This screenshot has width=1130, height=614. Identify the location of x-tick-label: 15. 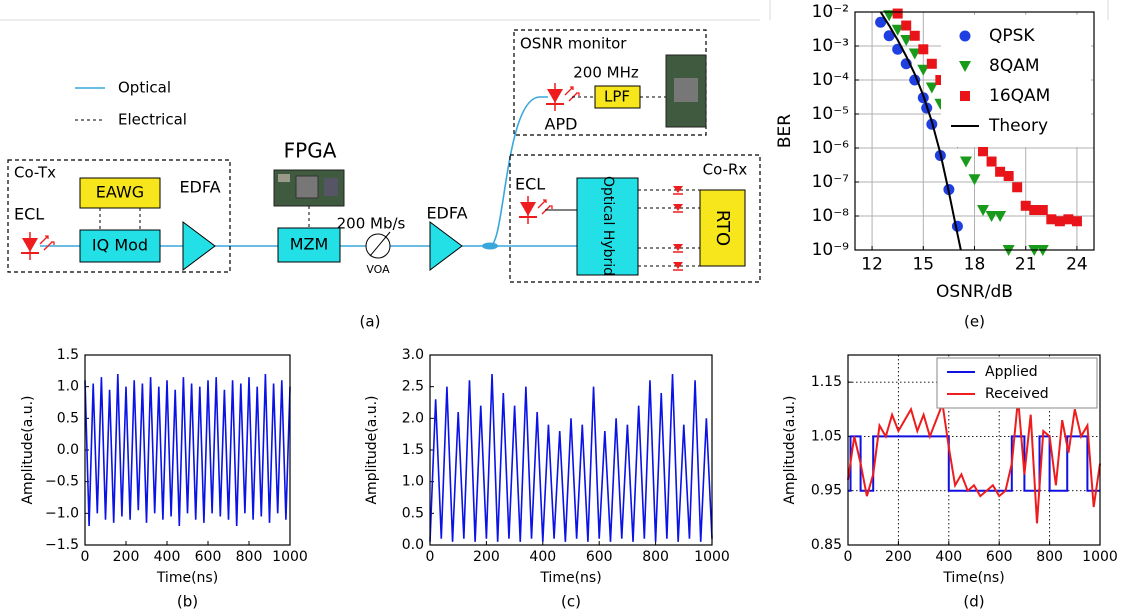
(923, 264).